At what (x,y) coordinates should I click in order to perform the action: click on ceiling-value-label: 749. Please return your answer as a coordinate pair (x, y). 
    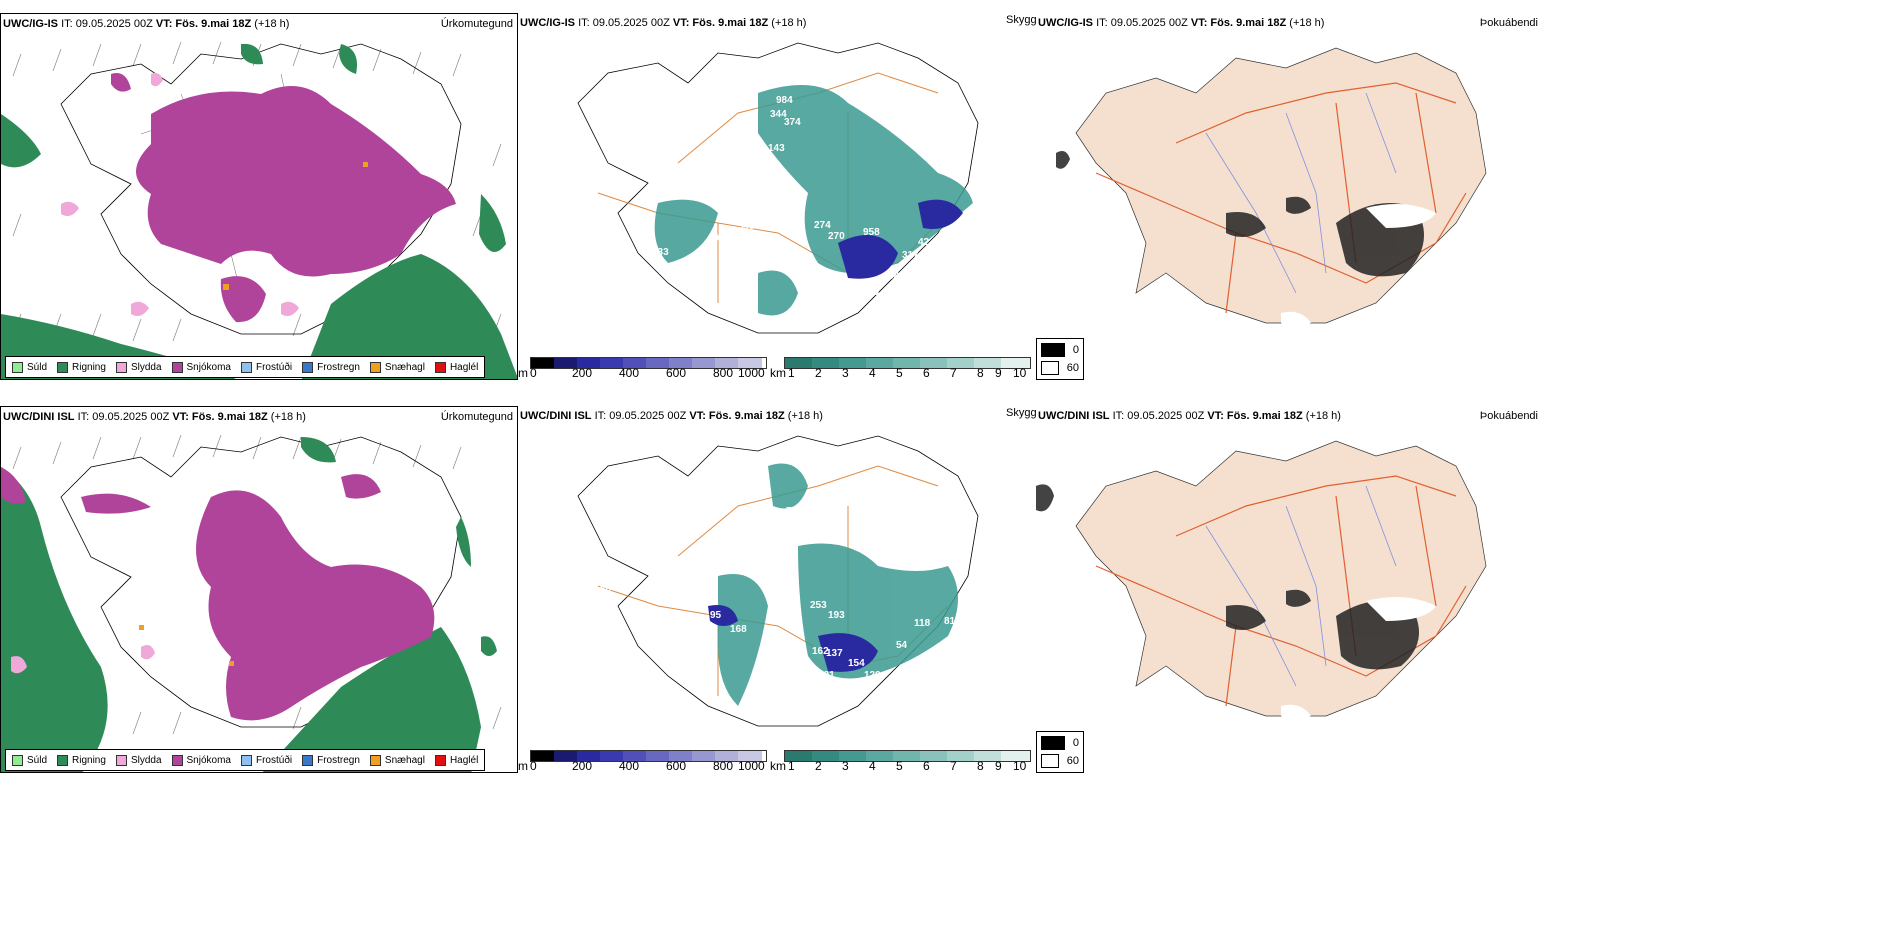
    Looking at the image, I should click on (794, 511).